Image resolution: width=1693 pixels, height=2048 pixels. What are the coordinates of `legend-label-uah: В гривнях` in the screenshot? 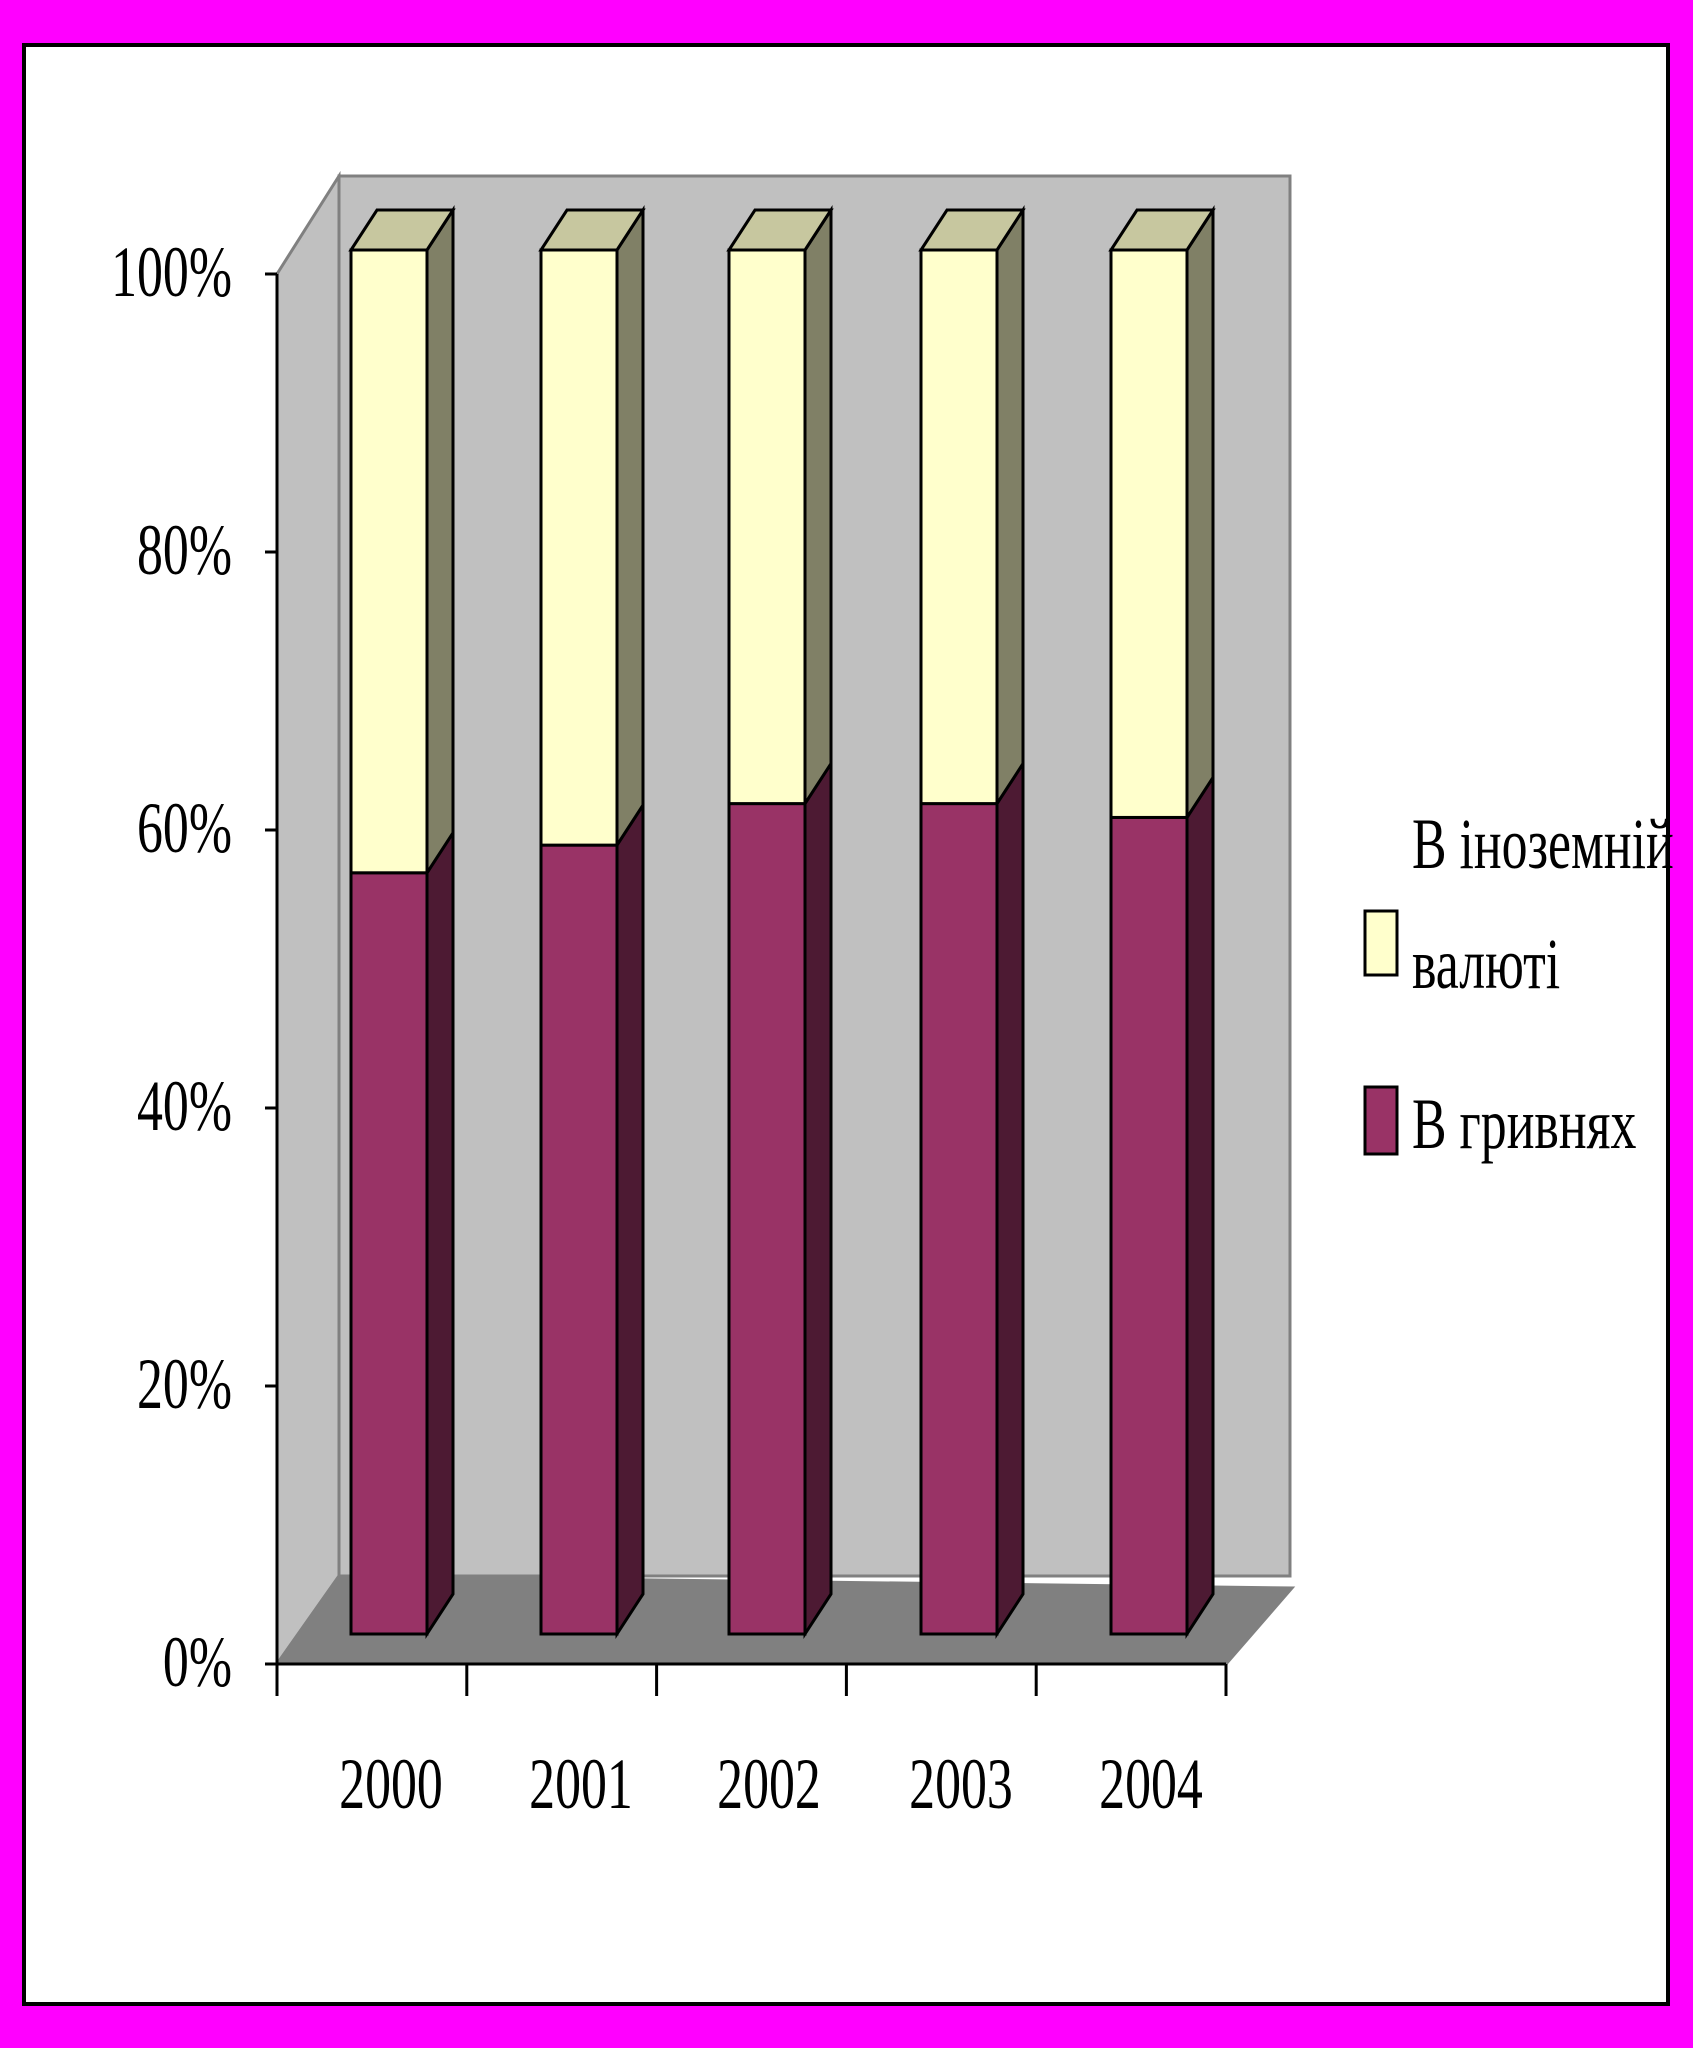 It's located at (1524, 1124).